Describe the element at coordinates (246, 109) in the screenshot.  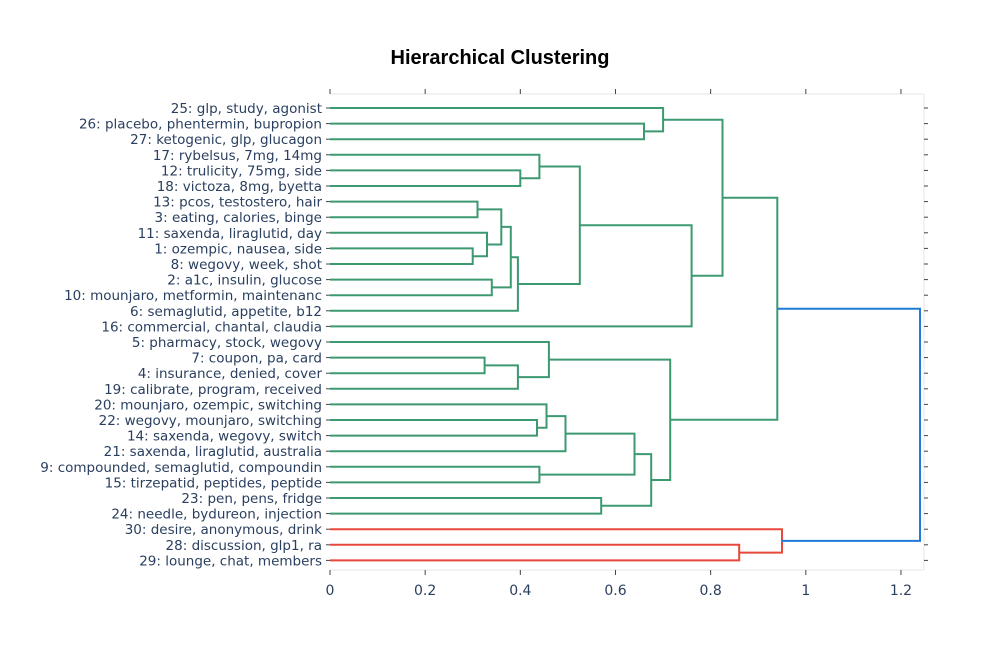
I see `leaf-label: 25: glp, study, agonist` at that location.